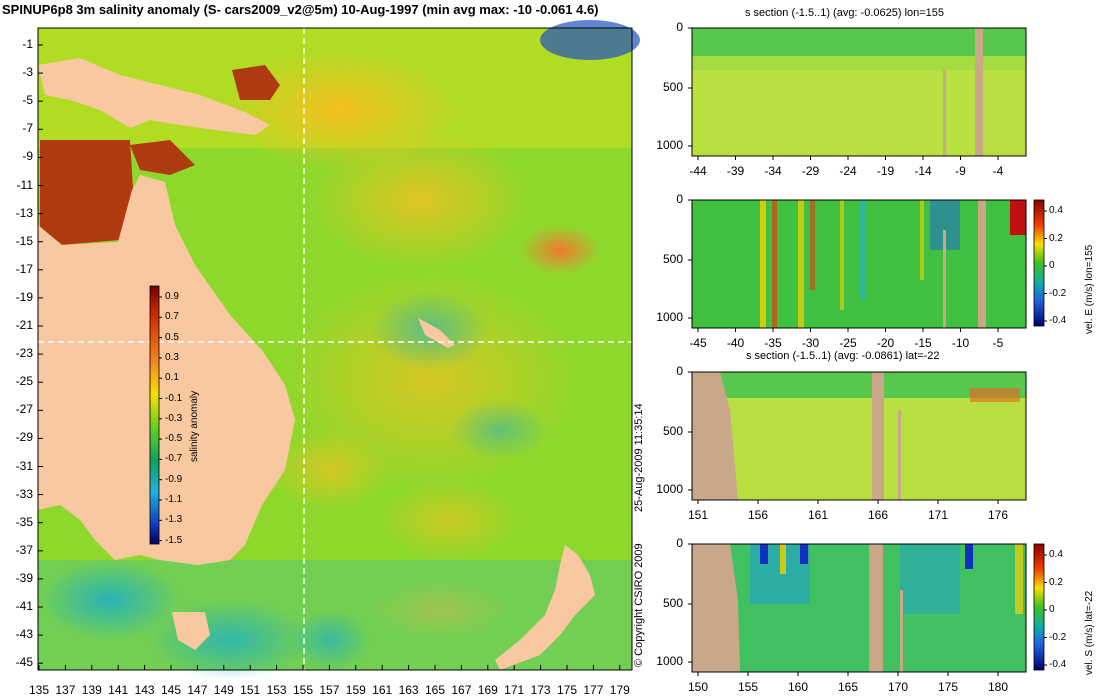 The image size is (1100, 700). I want to click on map-lat-tick-label: -41, so click(24, 606).